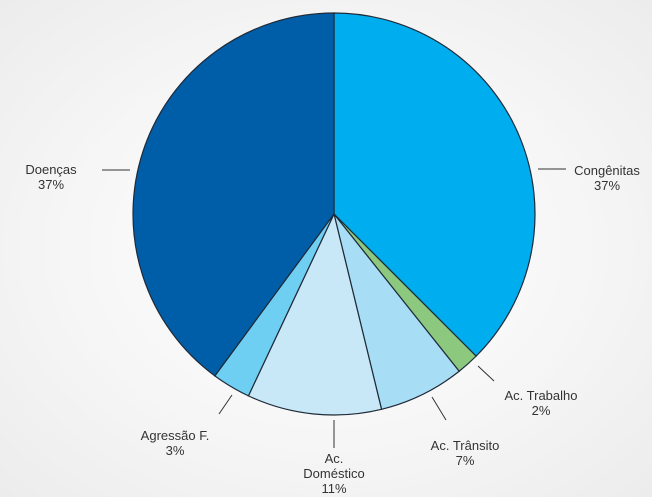 The width and height of the screenshot is (652, 497). What do you see at coordinates (315, 314) in the screenshot?
I see `pie-slice-ac-domestico` at bounding box center [315, 314].